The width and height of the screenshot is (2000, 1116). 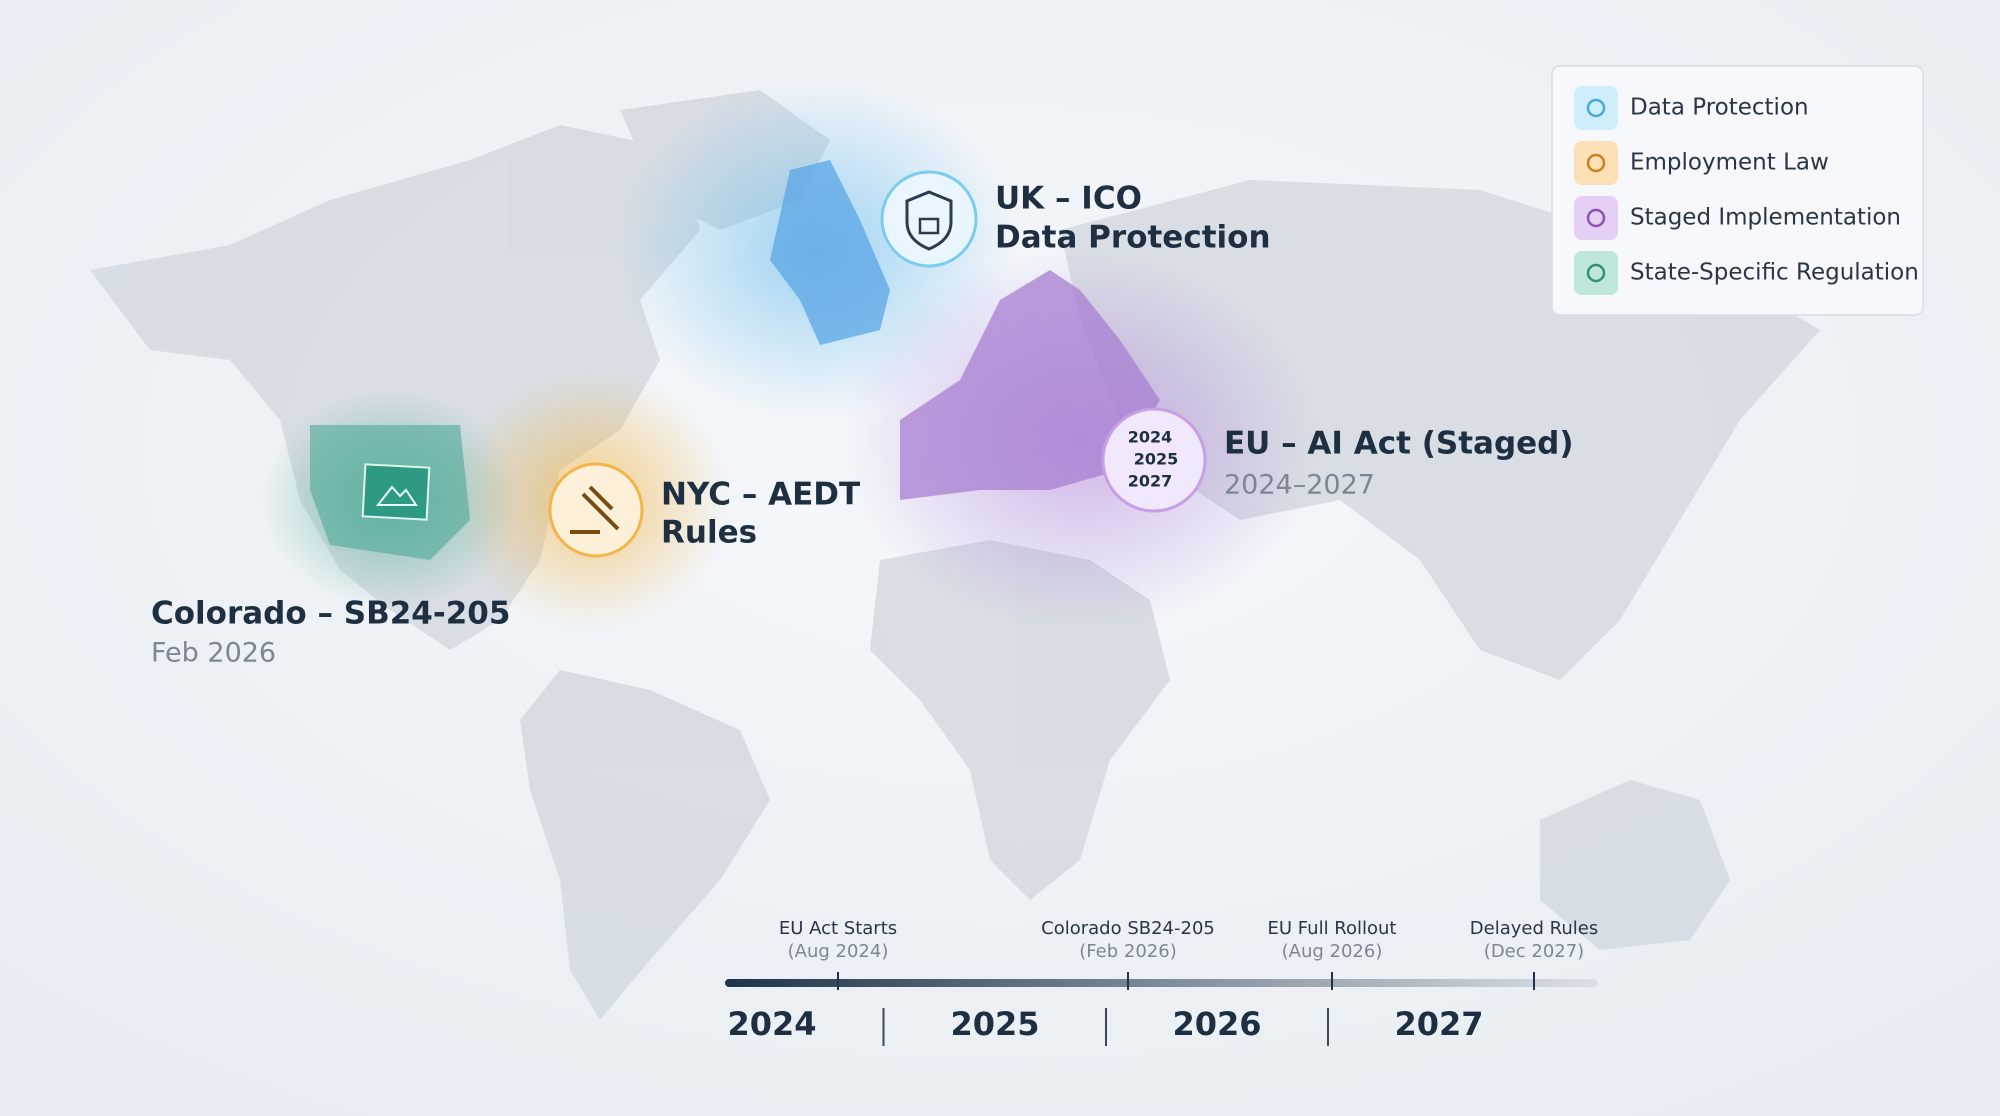 I want to click on eu-icon, so click(x=1154, y=460).